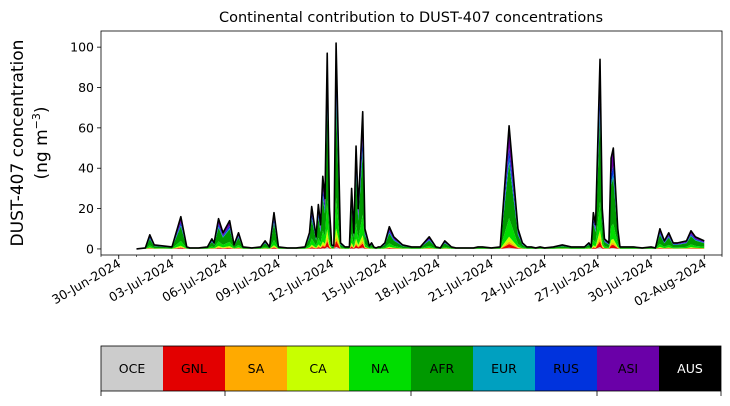 The height and width of the screenshot is (406, 730). Describe the element at coordinates (18, 143) in the screenshot. I see `y-axis-label: DUST-407 concentration` at that location.